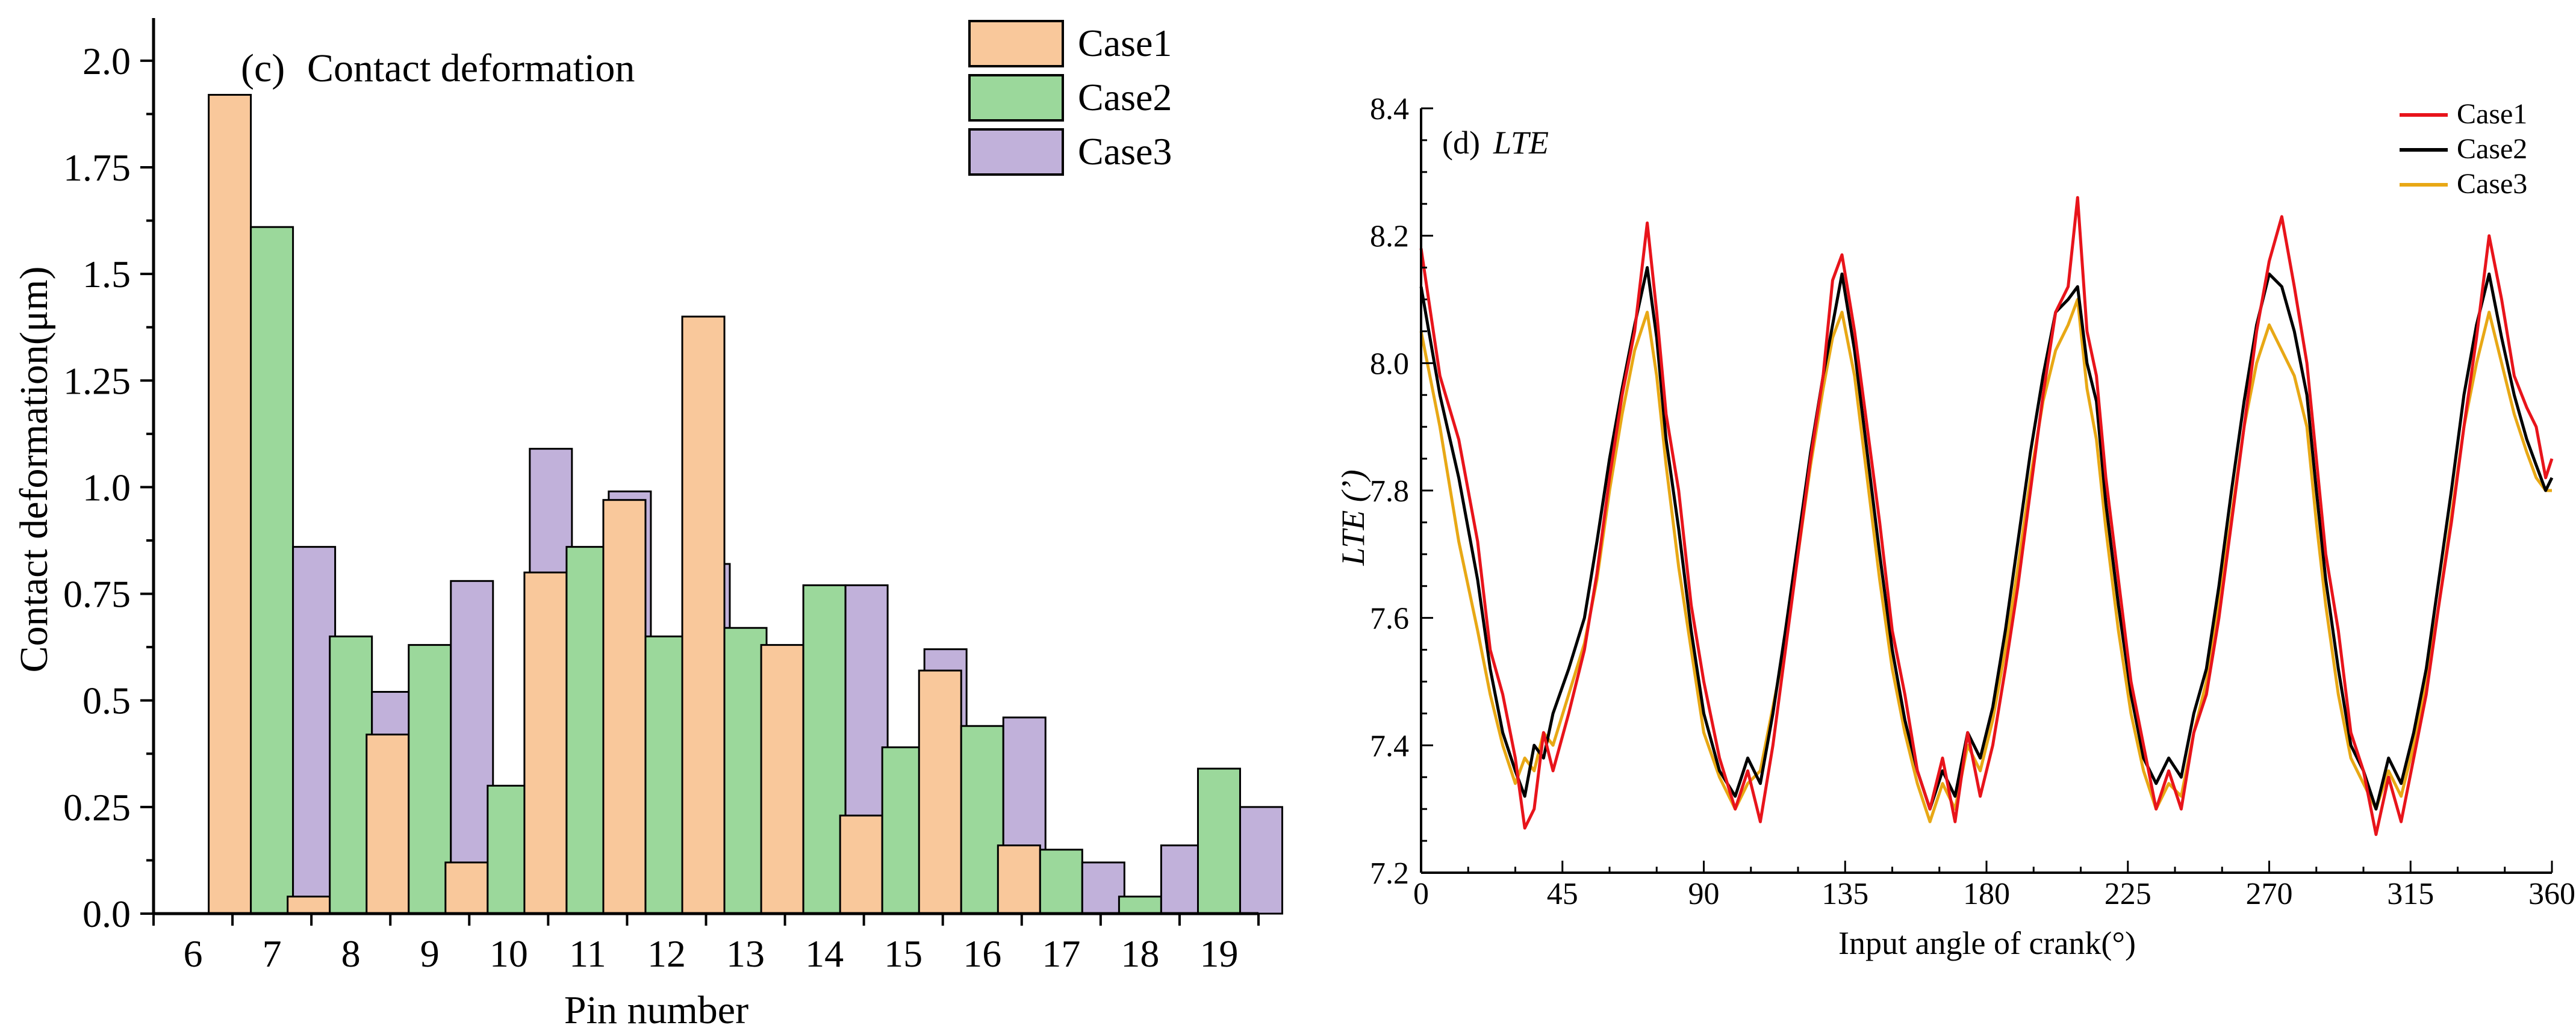 The width and height of the screenshot is (2576, 1034). Describe the element at coordinates (1389, 874) in the screenshot. I see `d-y-tick-label: 7.2` at that location.